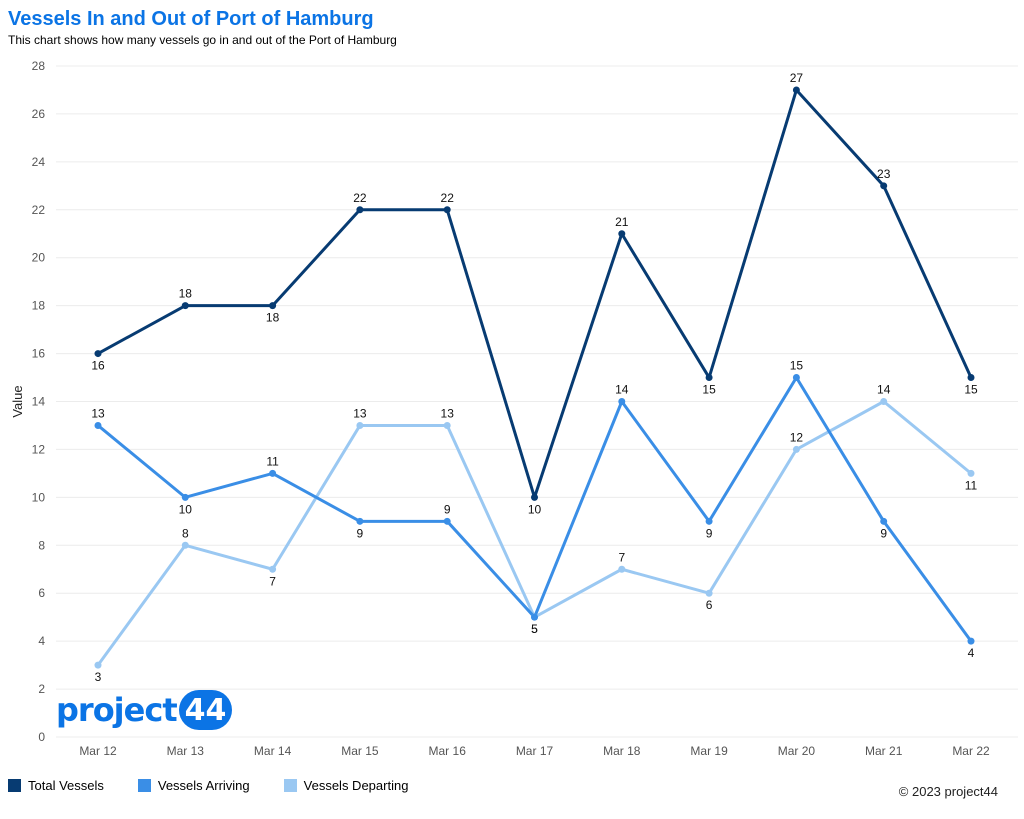  Describe the element at coordinates (205, 710) in the screenshot. I see `logo-badge: 44` at that location.